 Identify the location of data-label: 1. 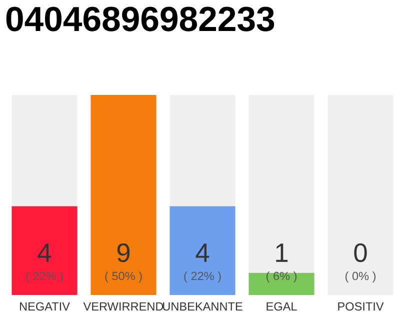
(282, 253).